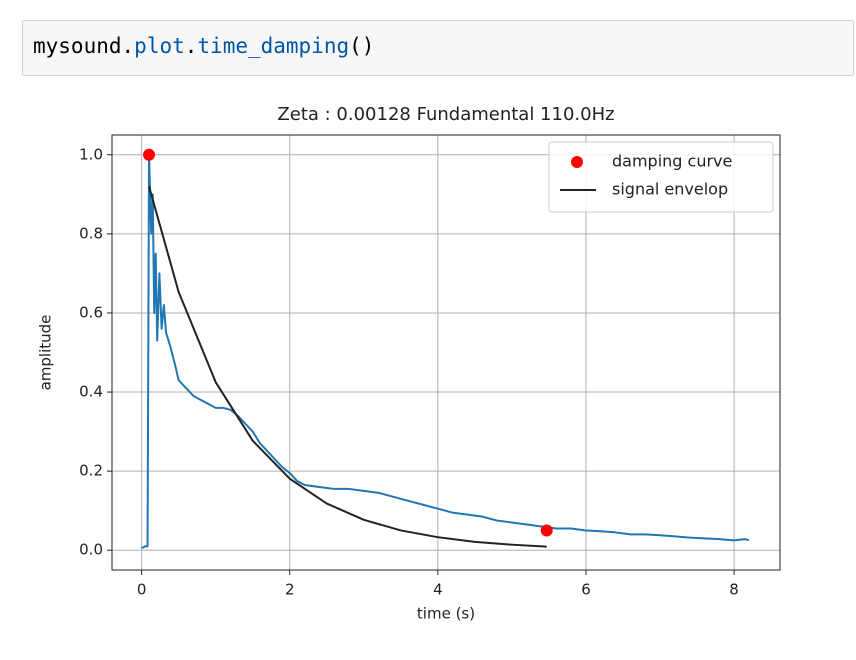 The width and height of the screenshot is (856, 660). What do you see at coordinates (362, 46) in the screenshot?
I see `code-token: ()` at bounding box center [362, 46].